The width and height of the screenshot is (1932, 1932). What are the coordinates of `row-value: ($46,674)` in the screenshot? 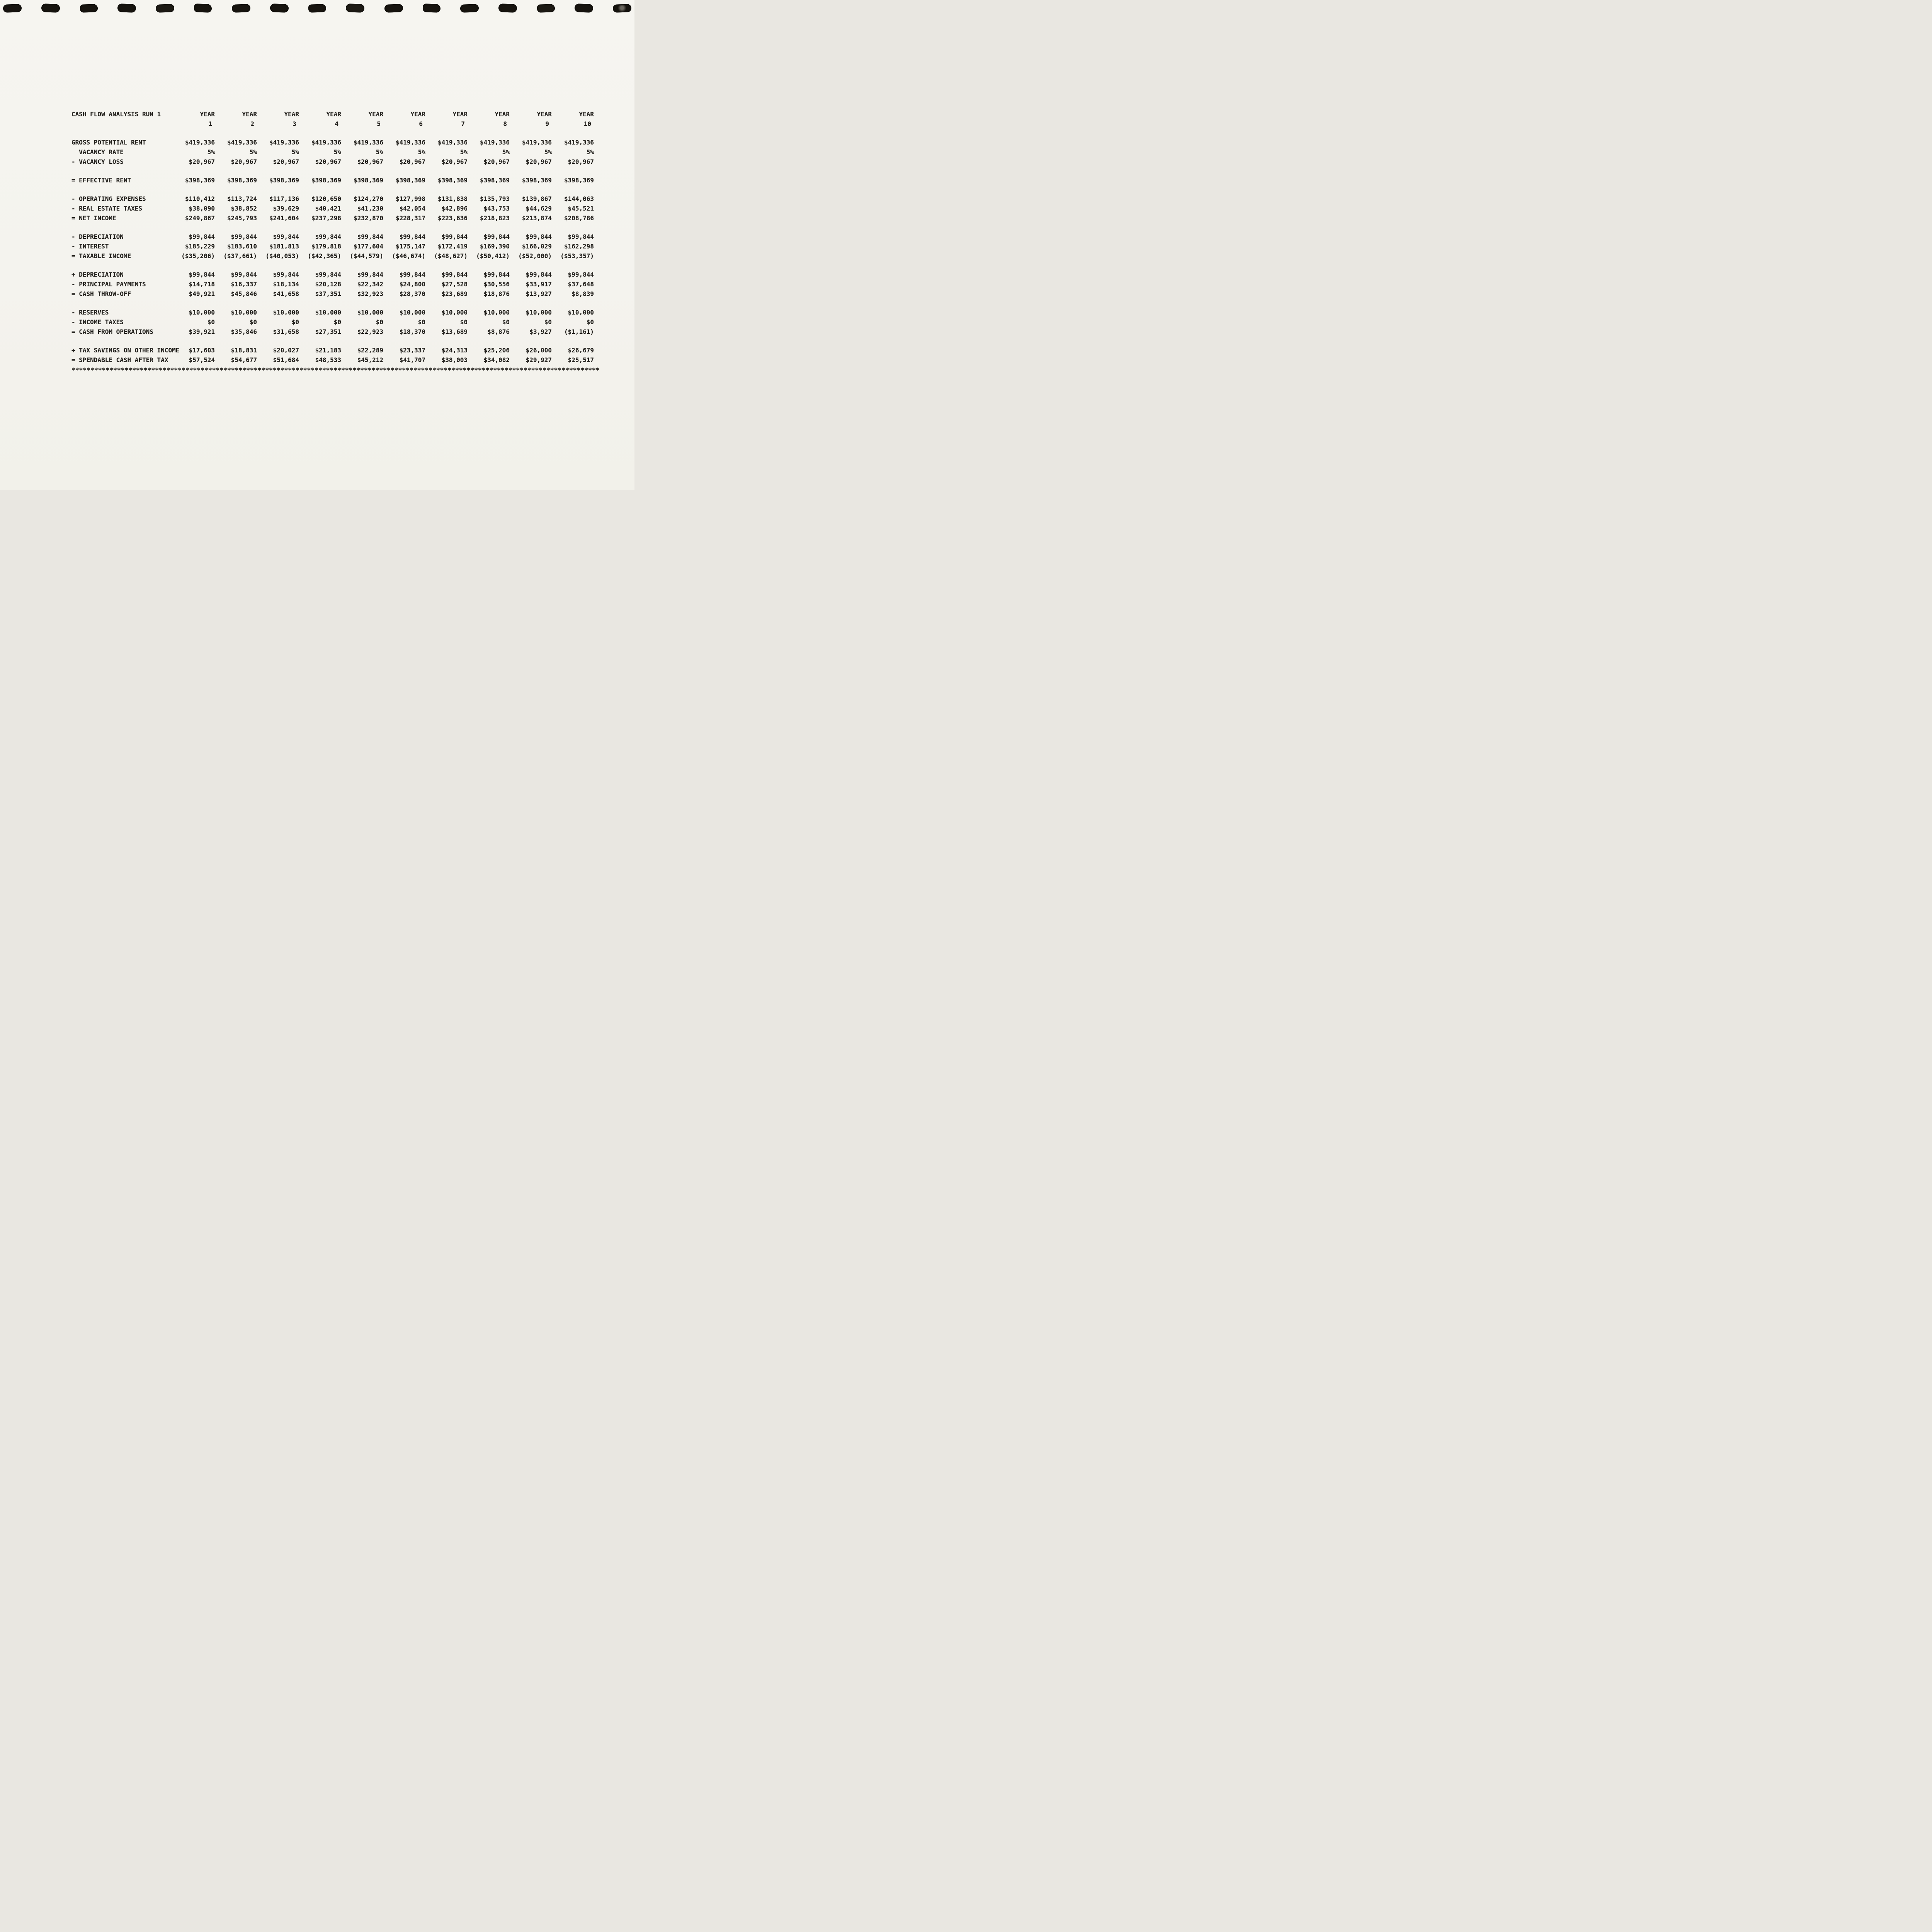 It's located at (408, 256).